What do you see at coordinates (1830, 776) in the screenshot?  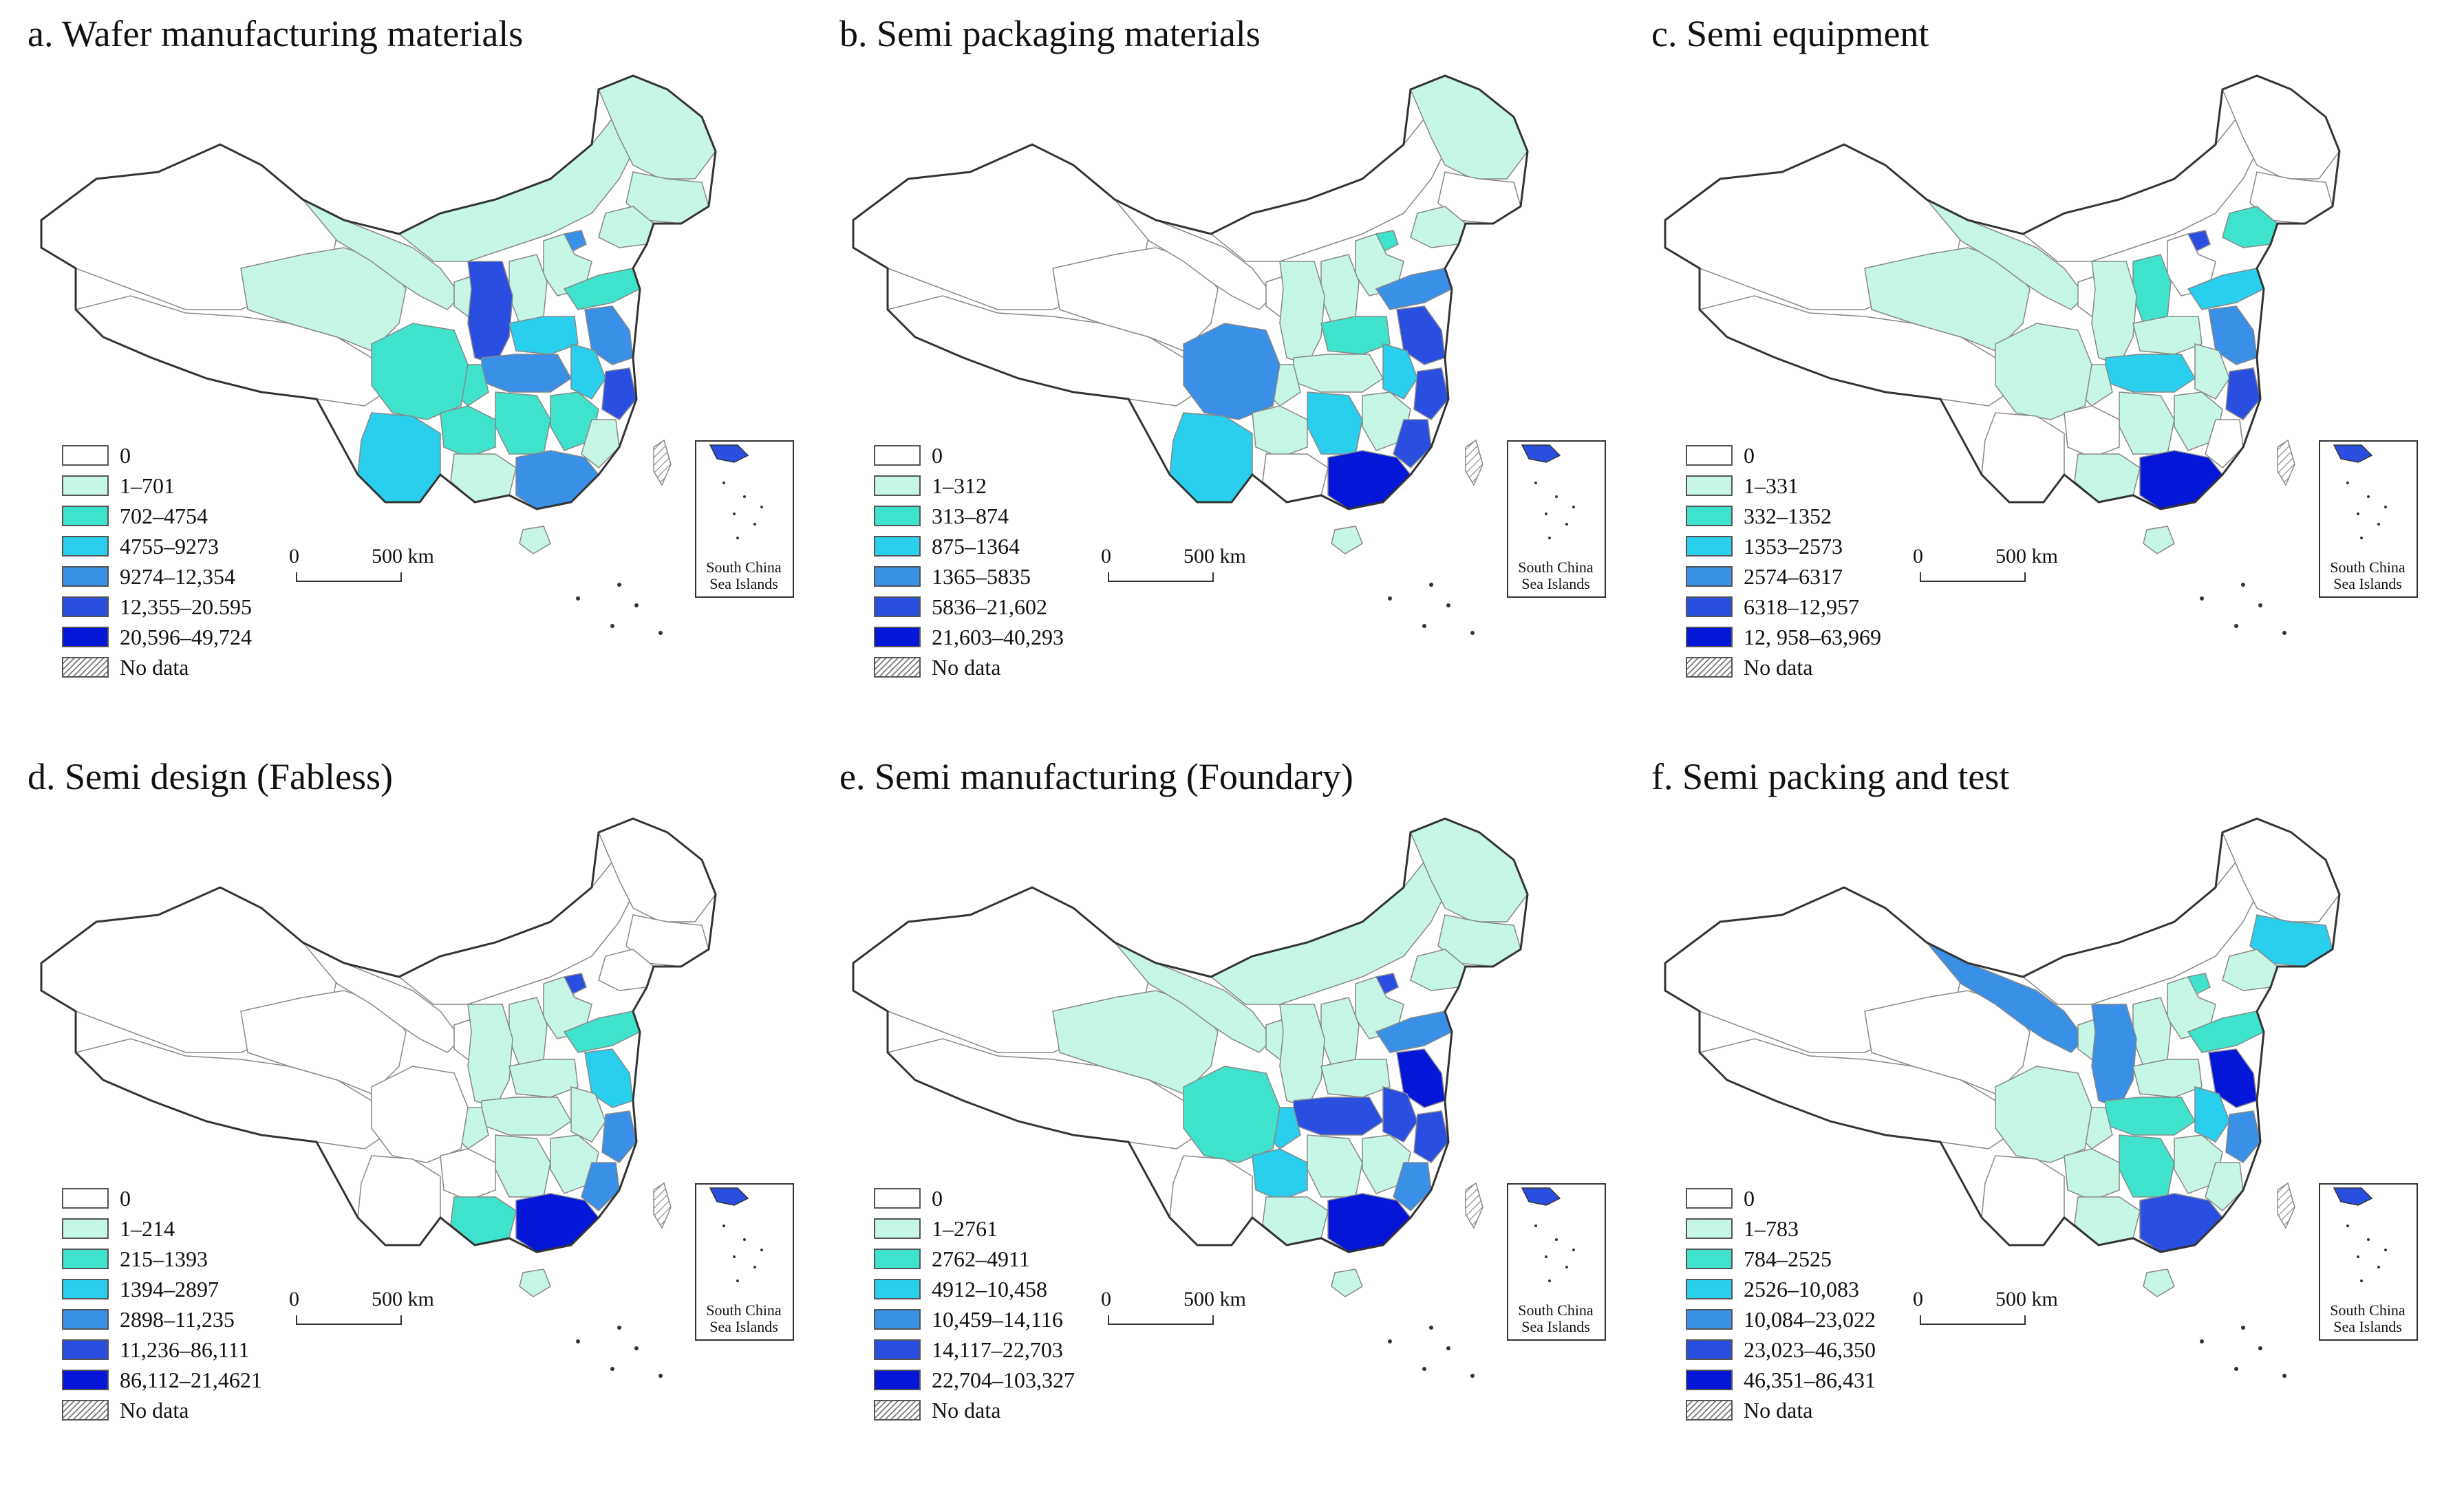 I see `panel-title: f. Semi packing and test` at bounding box center [1830, 776].